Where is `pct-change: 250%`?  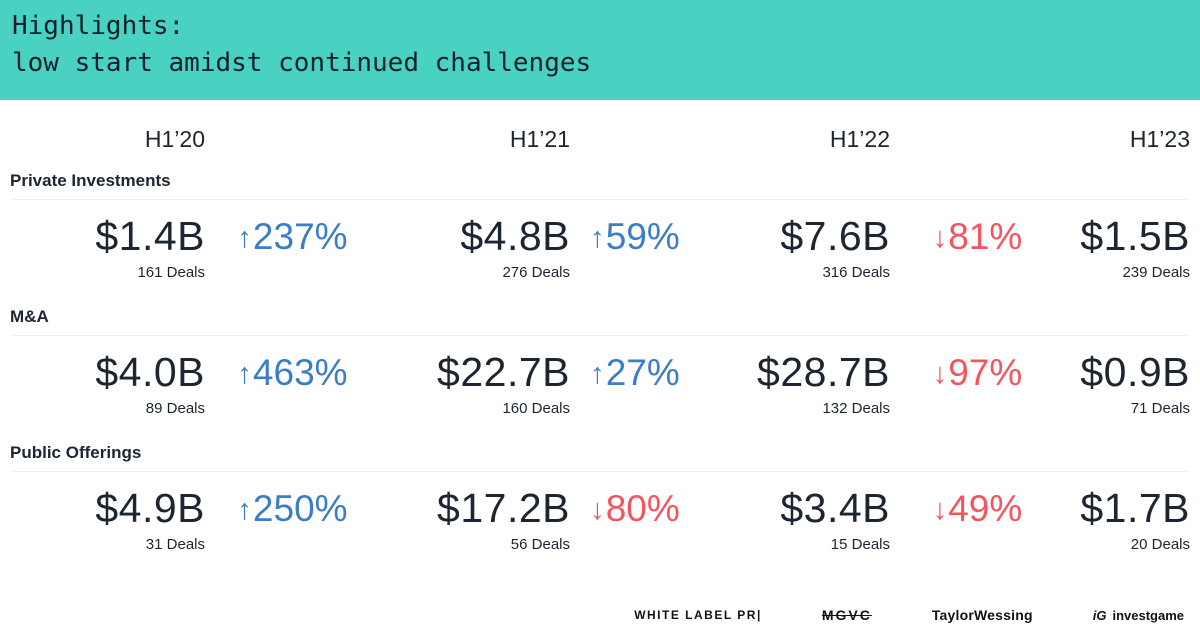 pct-change: 250% is located at coordinates (300, 508).